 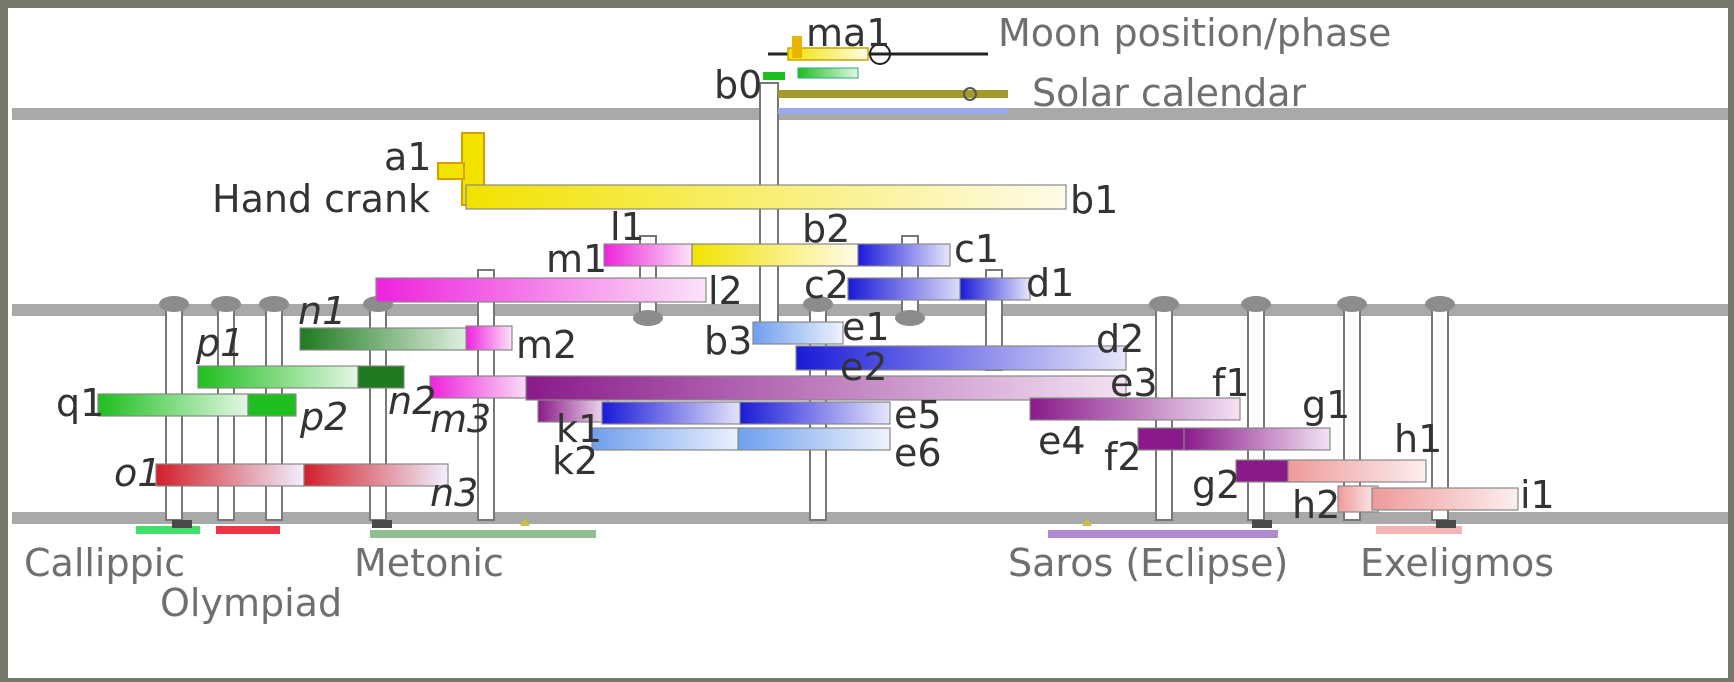 I want to click on gear-g2, so click(x=1263, y=471).